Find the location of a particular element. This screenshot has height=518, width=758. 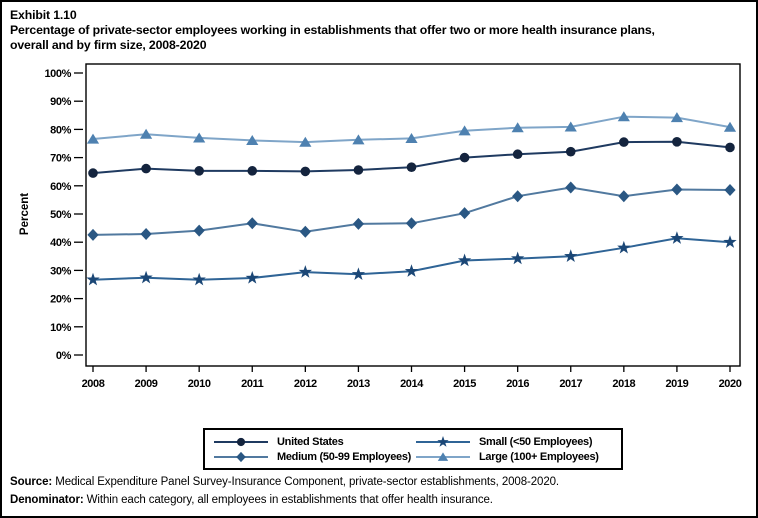

y-tick-label: 50% is located at coordinates (60, 215).